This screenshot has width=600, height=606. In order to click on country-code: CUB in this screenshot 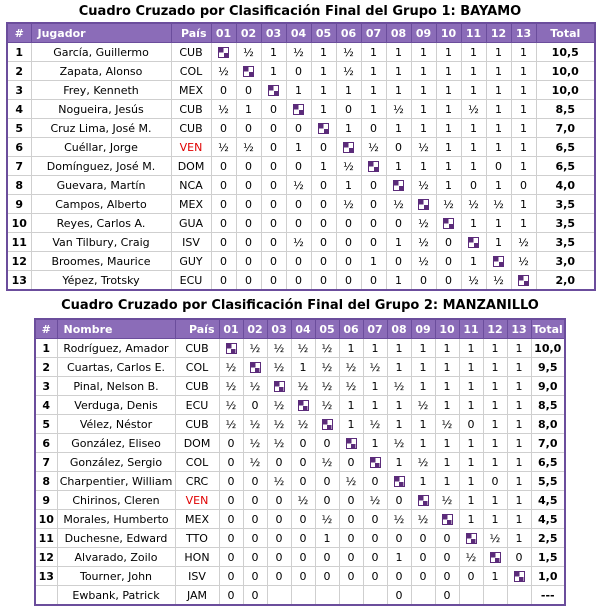, I will do `click(191, 52)`.